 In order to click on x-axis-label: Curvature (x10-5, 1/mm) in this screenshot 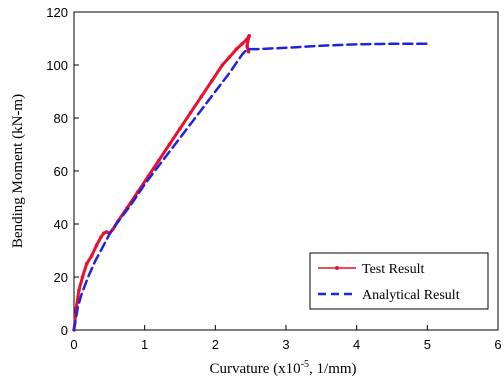, I will do `click(282, 368)`.